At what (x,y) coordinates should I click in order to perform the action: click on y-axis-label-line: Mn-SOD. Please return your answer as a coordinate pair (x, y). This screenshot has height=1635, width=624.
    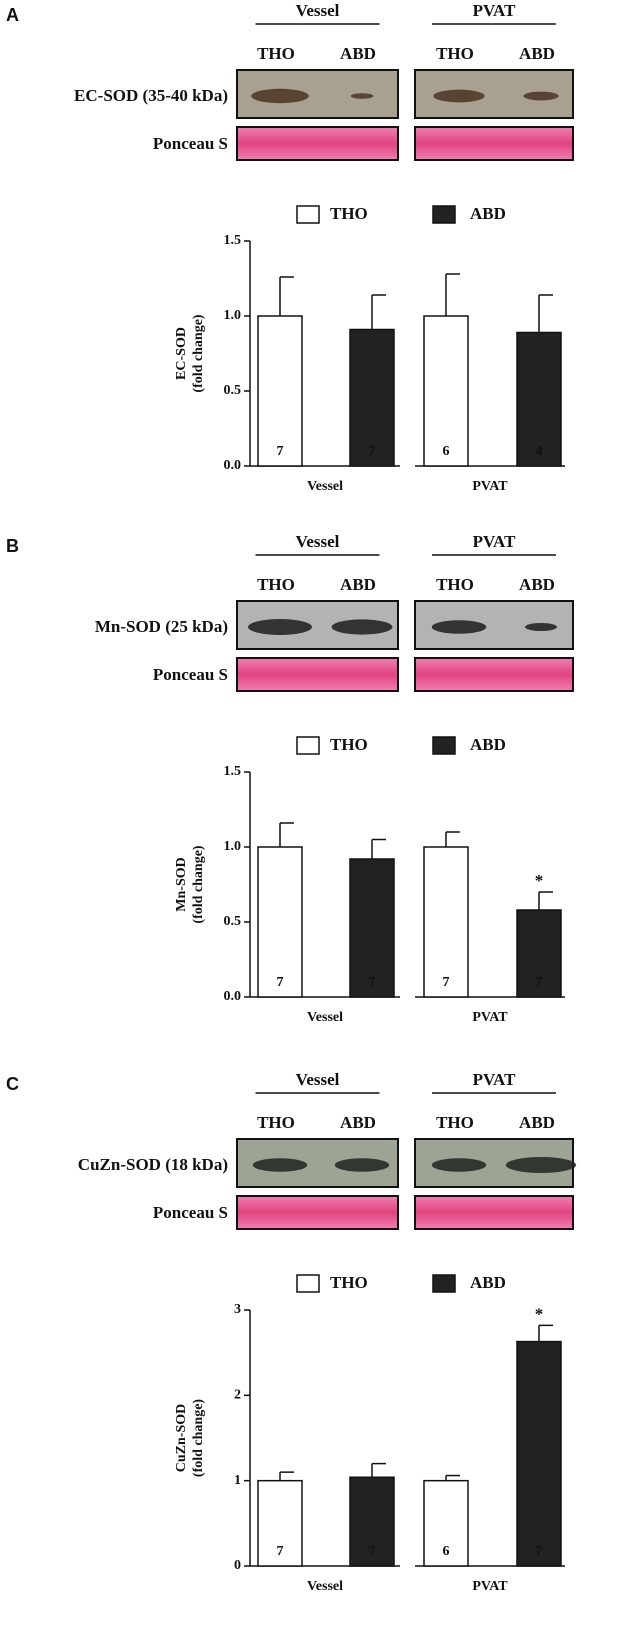
    Looking at the image, I should click on (181, 884).